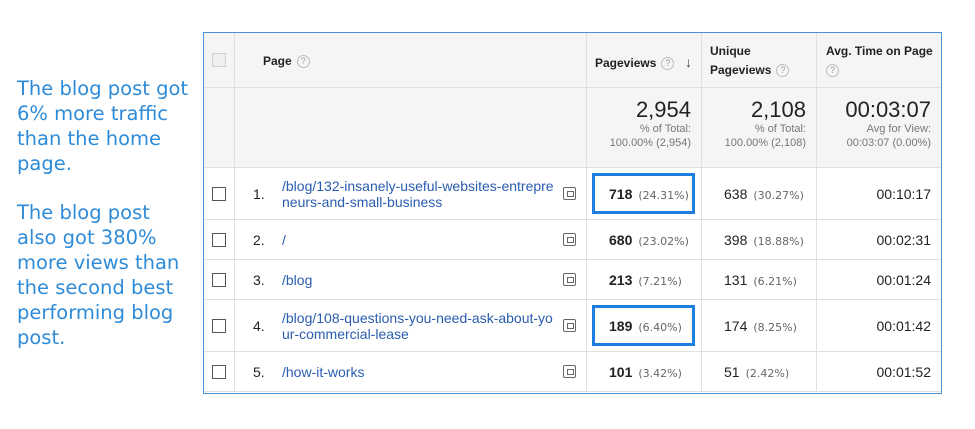 The width and height of the screenshot is (975, 429). I want to click on row-index: 3., so click(259, 279).